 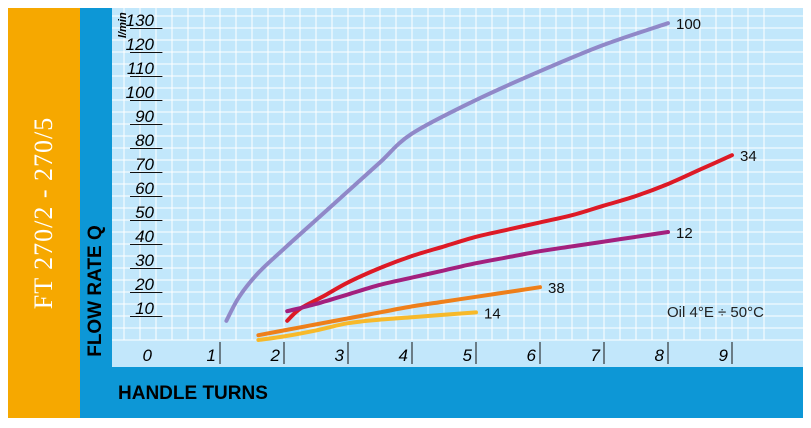 I want to click on y-axis-label-text: FLOW RATE Q, so click(x=96, y=291).